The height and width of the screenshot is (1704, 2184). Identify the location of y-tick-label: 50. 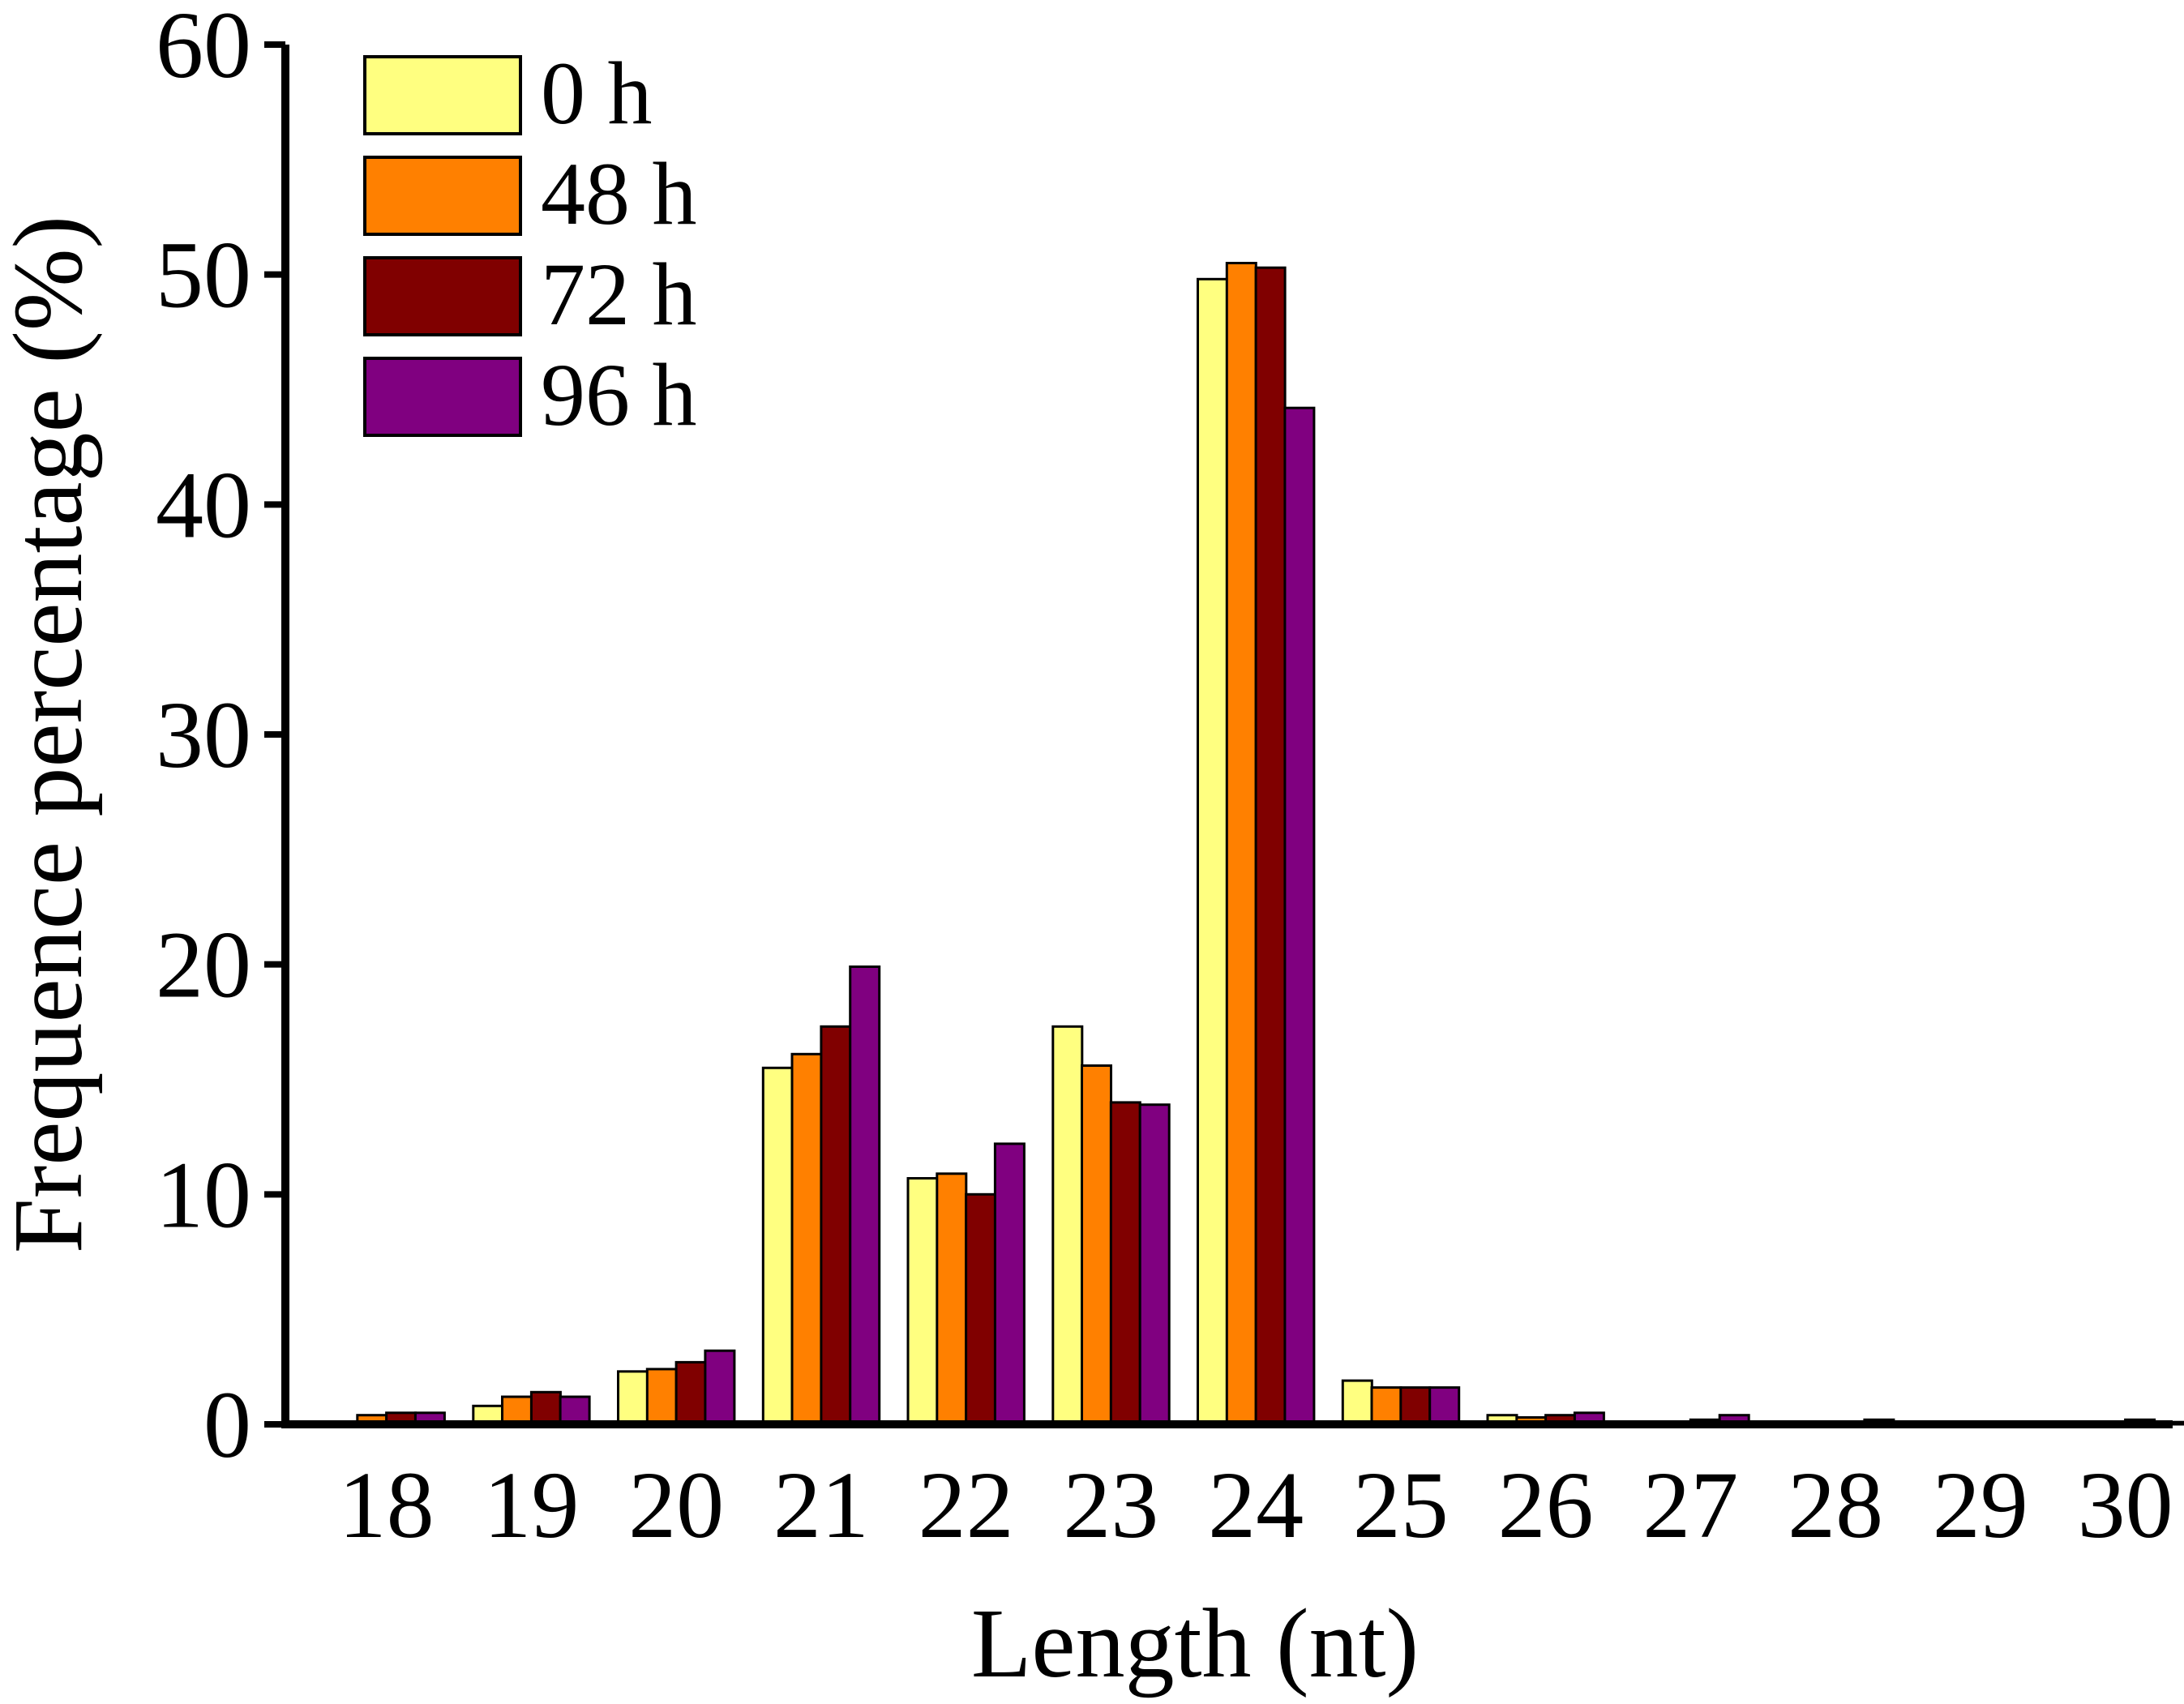
(204, 275).